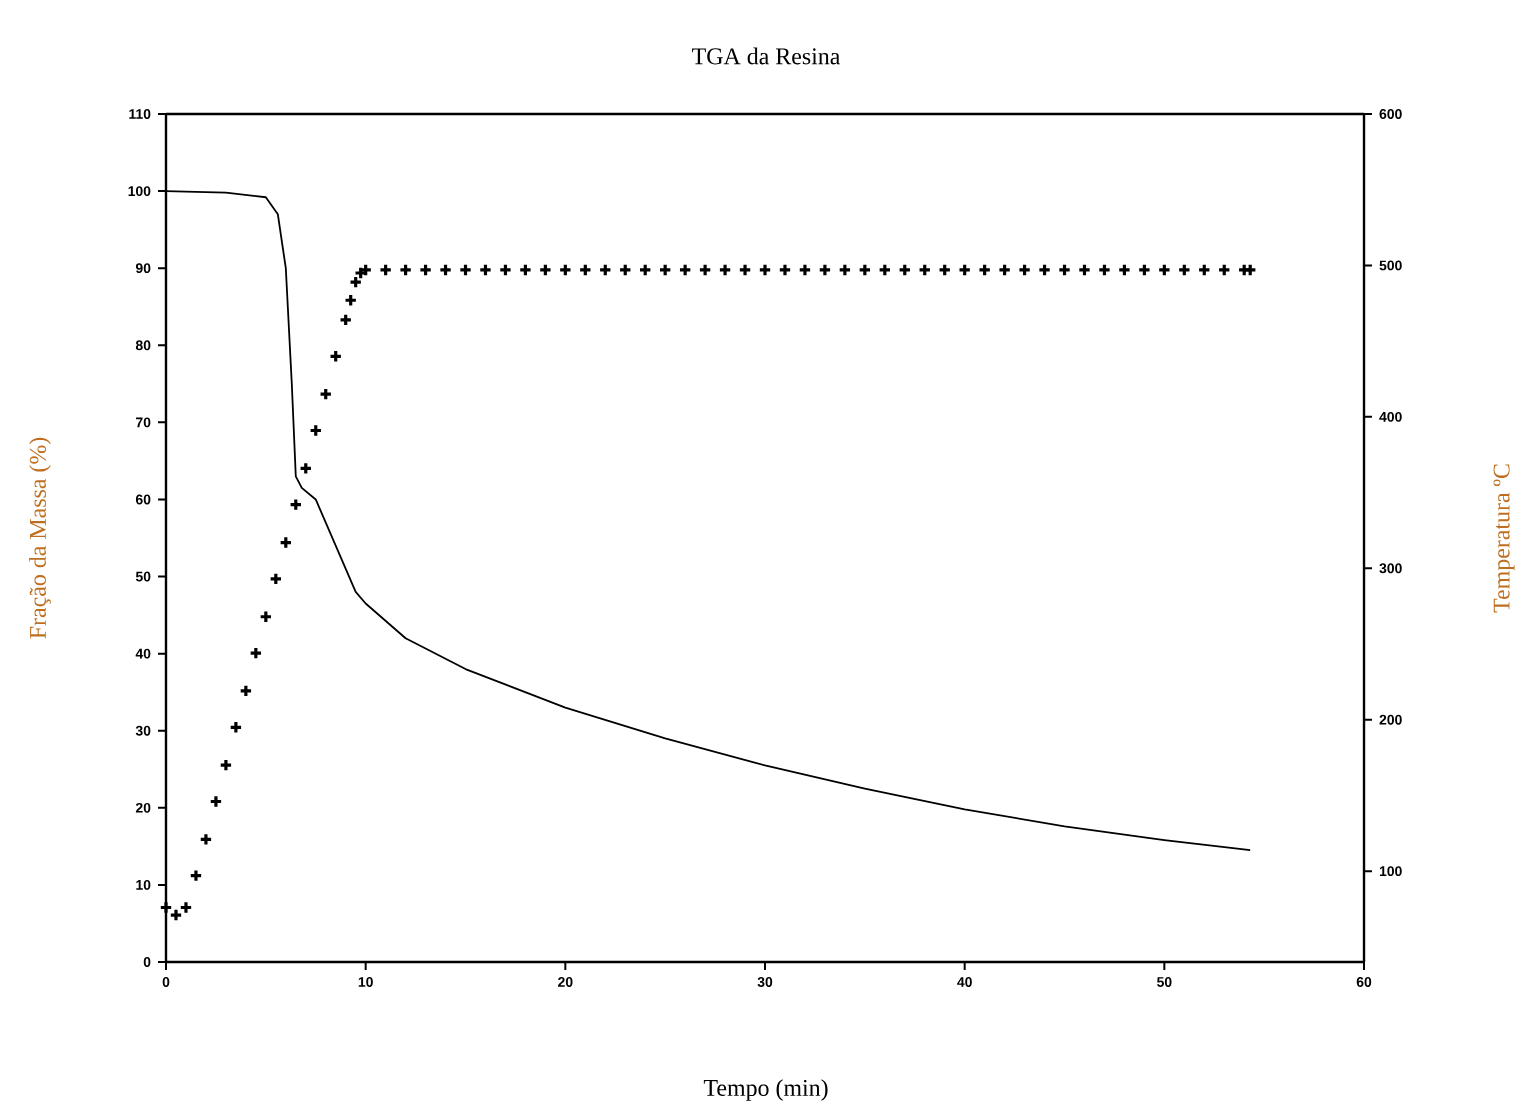  Describe the element at coordinates (40, 538) in the screenshot. I see `y-axis-title: Fração da Massa (%)` at that location.